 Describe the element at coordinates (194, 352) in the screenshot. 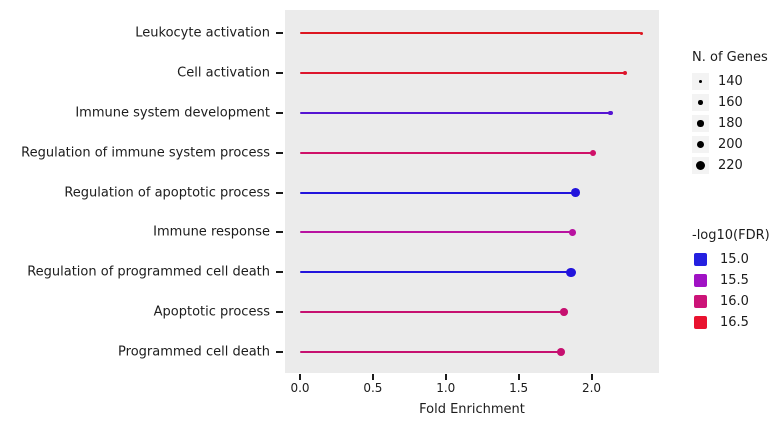

I see `category-label: Programmed cell death` at that location.